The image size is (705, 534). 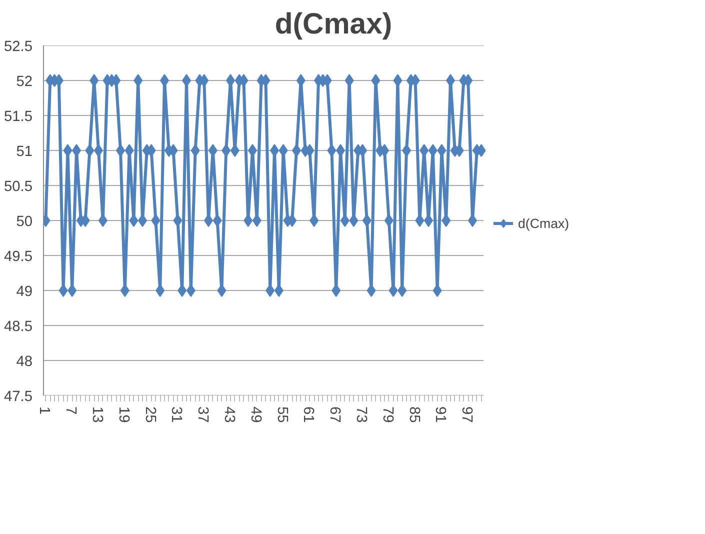 I want to click on y-tick-label: 50.5, so click(x=18, y=187).